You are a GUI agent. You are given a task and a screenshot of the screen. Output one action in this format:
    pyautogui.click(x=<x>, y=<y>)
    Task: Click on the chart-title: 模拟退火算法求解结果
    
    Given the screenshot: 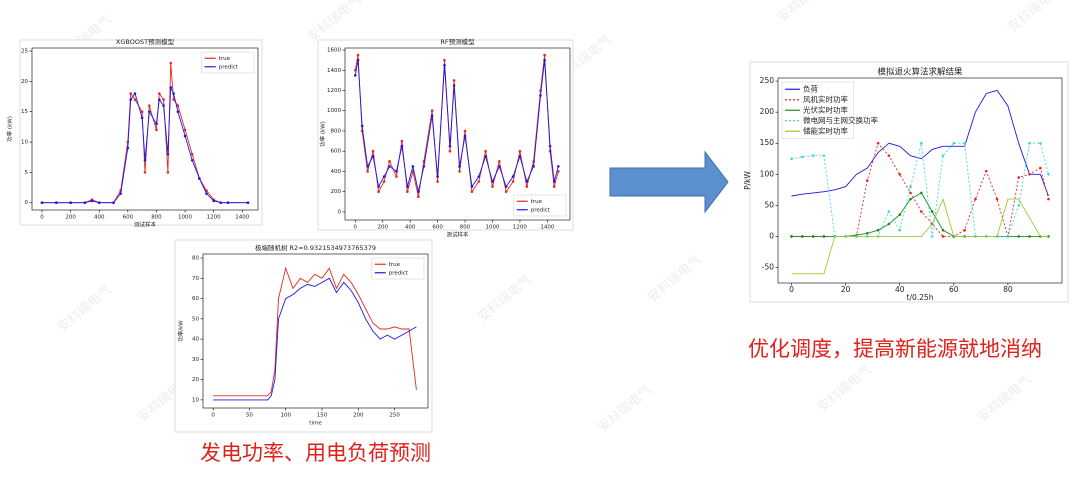 What is the action you would take?
    pyautogui.click(x=920, y=72)
    